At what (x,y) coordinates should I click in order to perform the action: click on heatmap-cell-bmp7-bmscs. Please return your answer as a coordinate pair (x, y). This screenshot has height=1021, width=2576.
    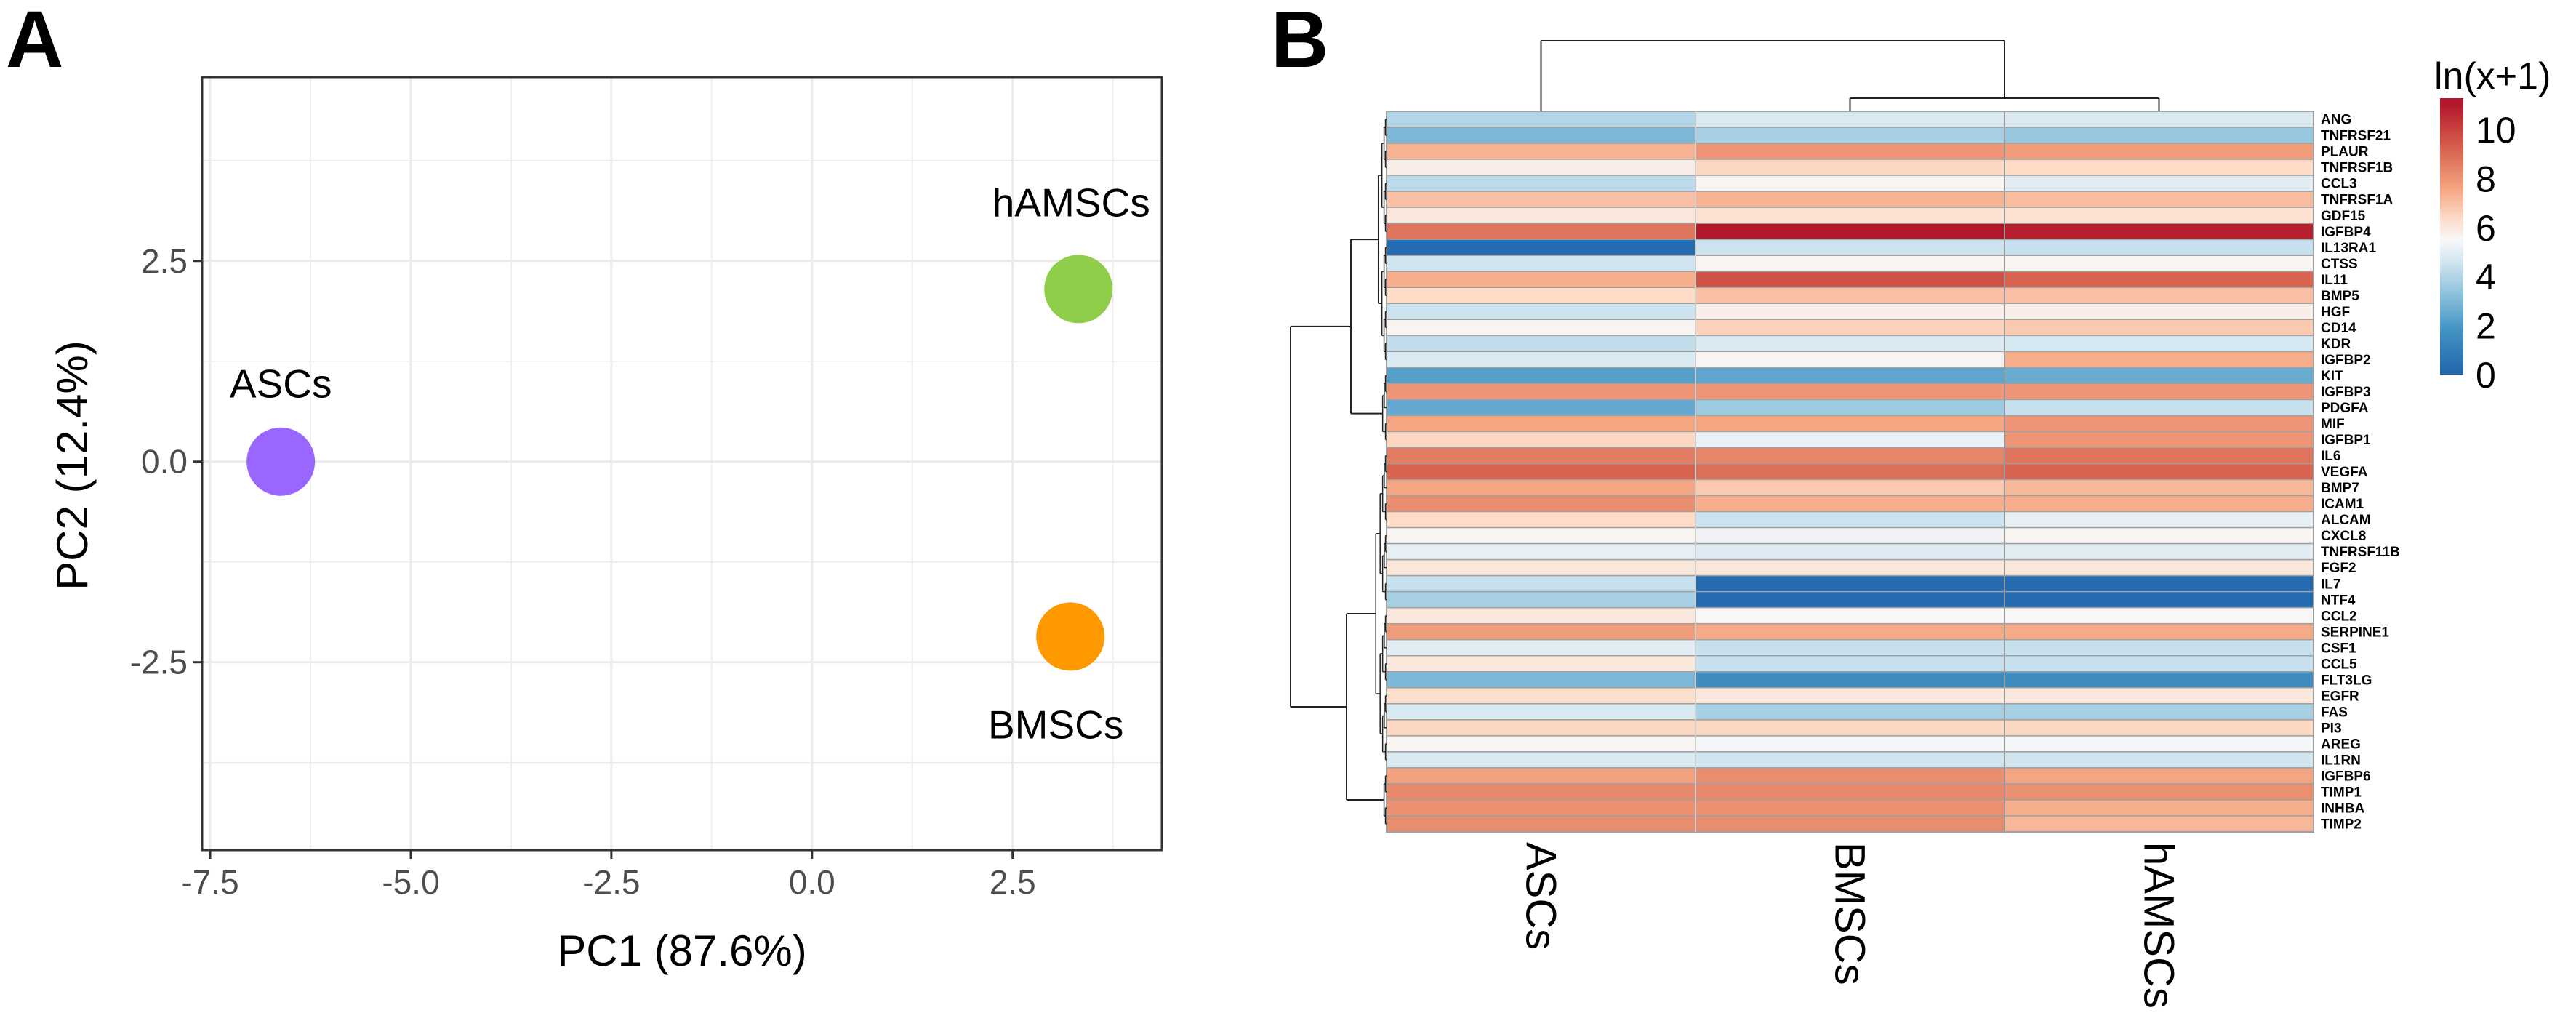
    Looking at the image, I should click on (1850, 488).